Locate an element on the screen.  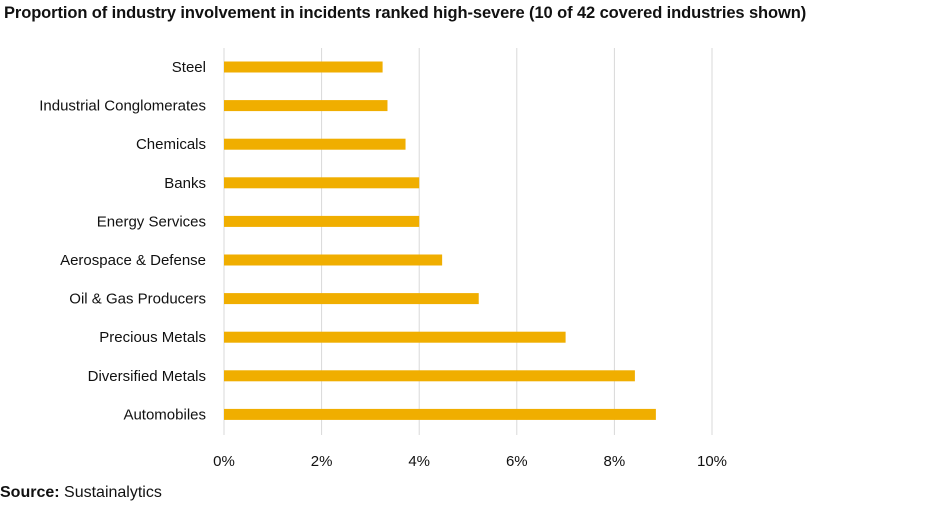
category-label-9: Automobiles is located at coordinates (164, 414).